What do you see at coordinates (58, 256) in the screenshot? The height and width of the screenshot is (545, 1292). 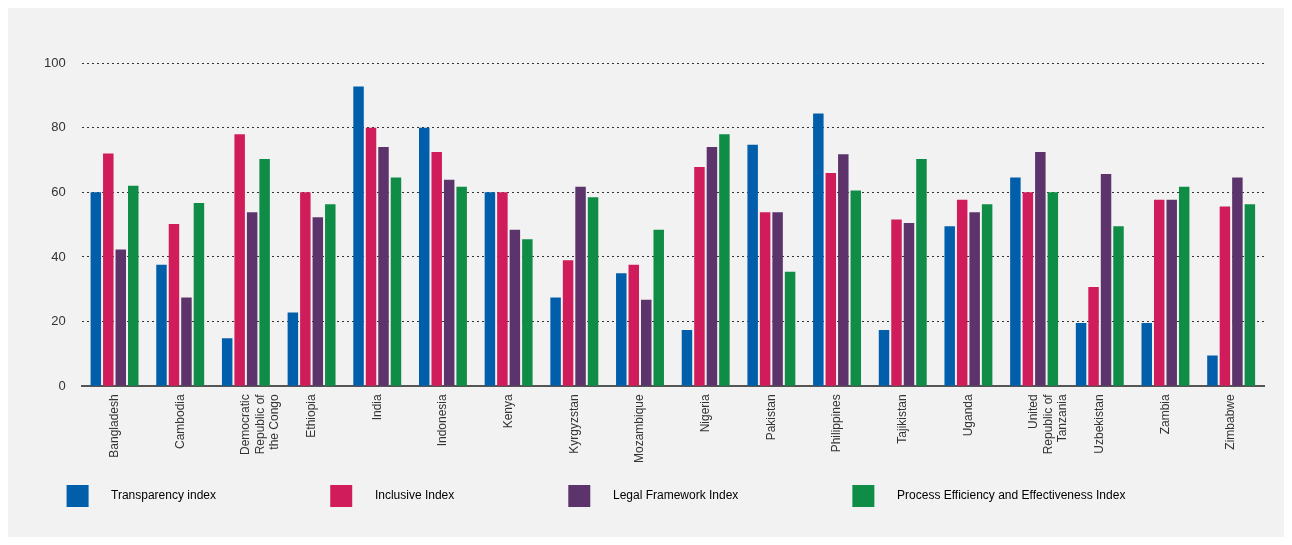 I see `y-tick-label: 40` at bounding box center [58, 256].